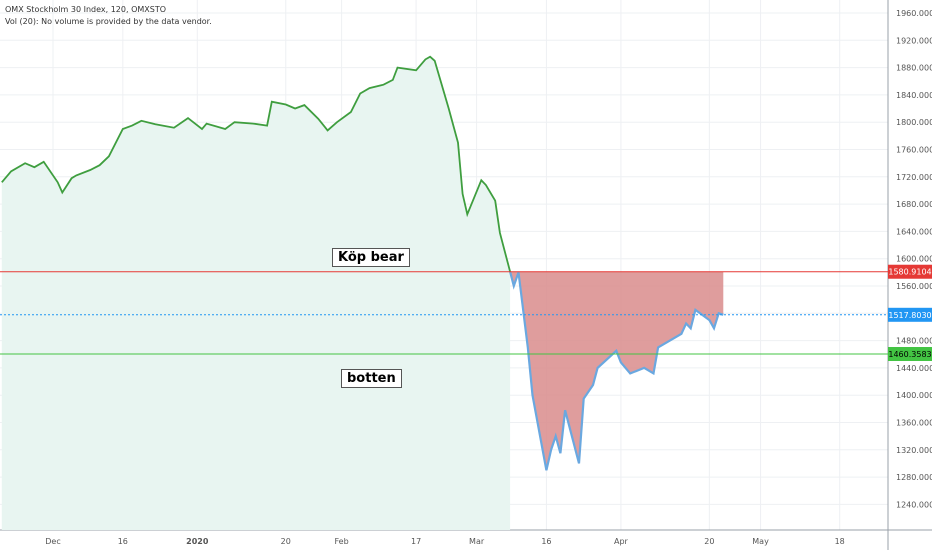 This screenshot has height=550, width=932. What do you see at coordinates (914, 395) in the screenshot?
I see `y-tick-label: 1400.0000` at bounding box center [914, 395].